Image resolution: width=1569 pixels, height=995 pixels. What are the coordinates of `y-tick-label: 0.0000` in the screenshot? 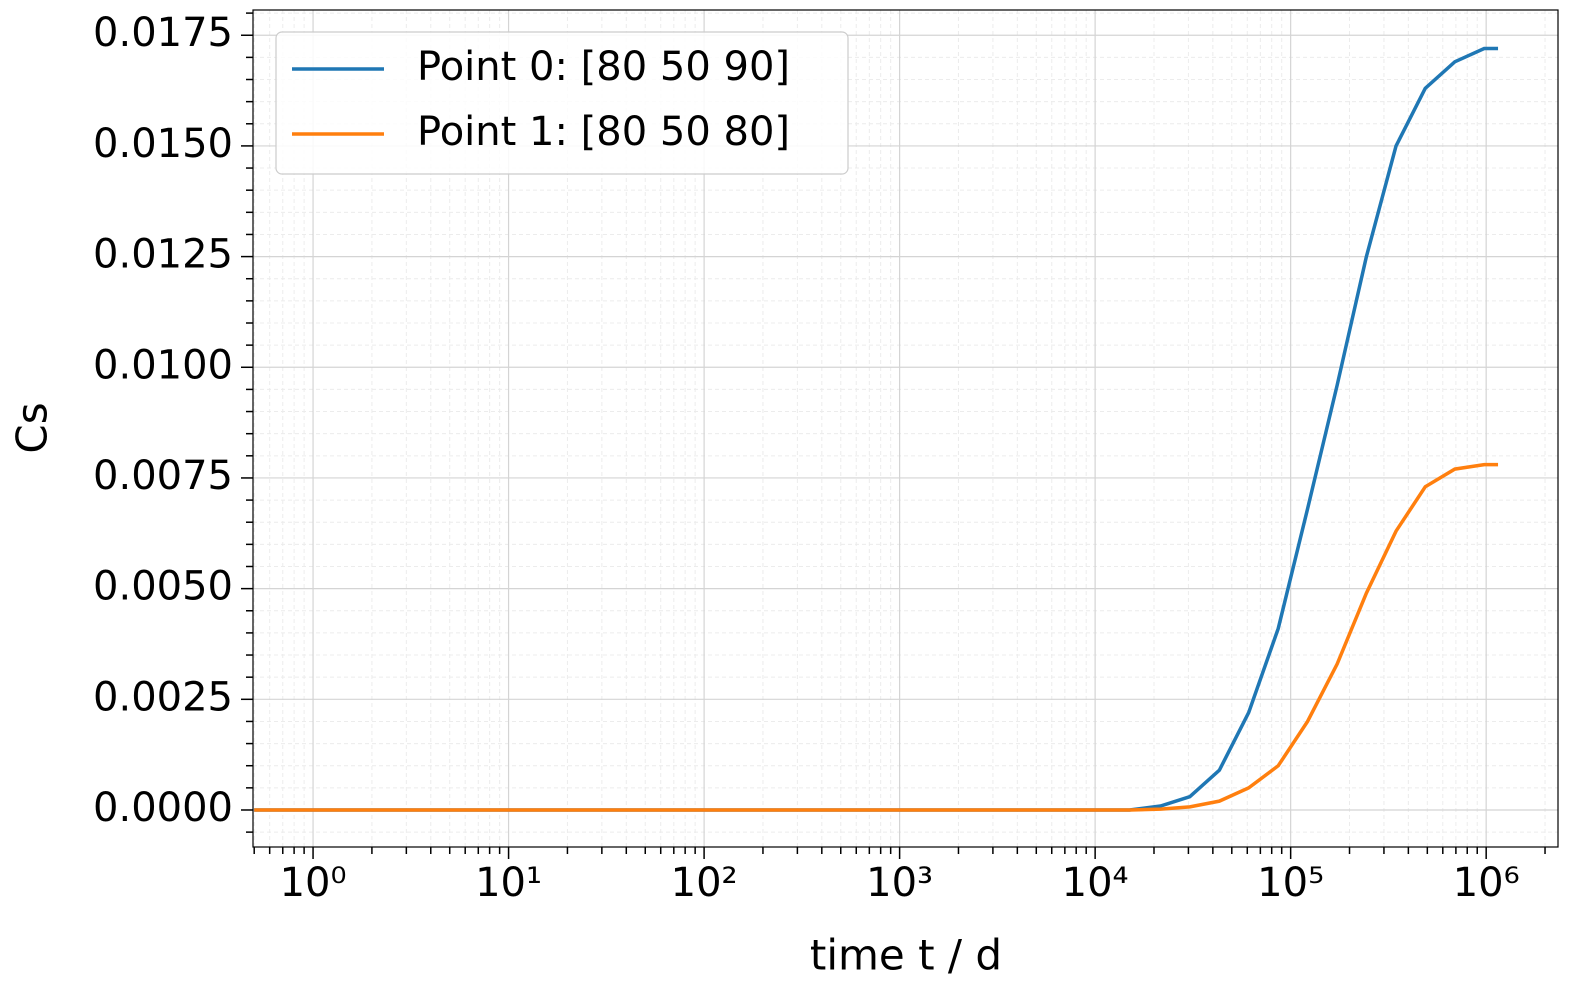 It's located at (163, 808).